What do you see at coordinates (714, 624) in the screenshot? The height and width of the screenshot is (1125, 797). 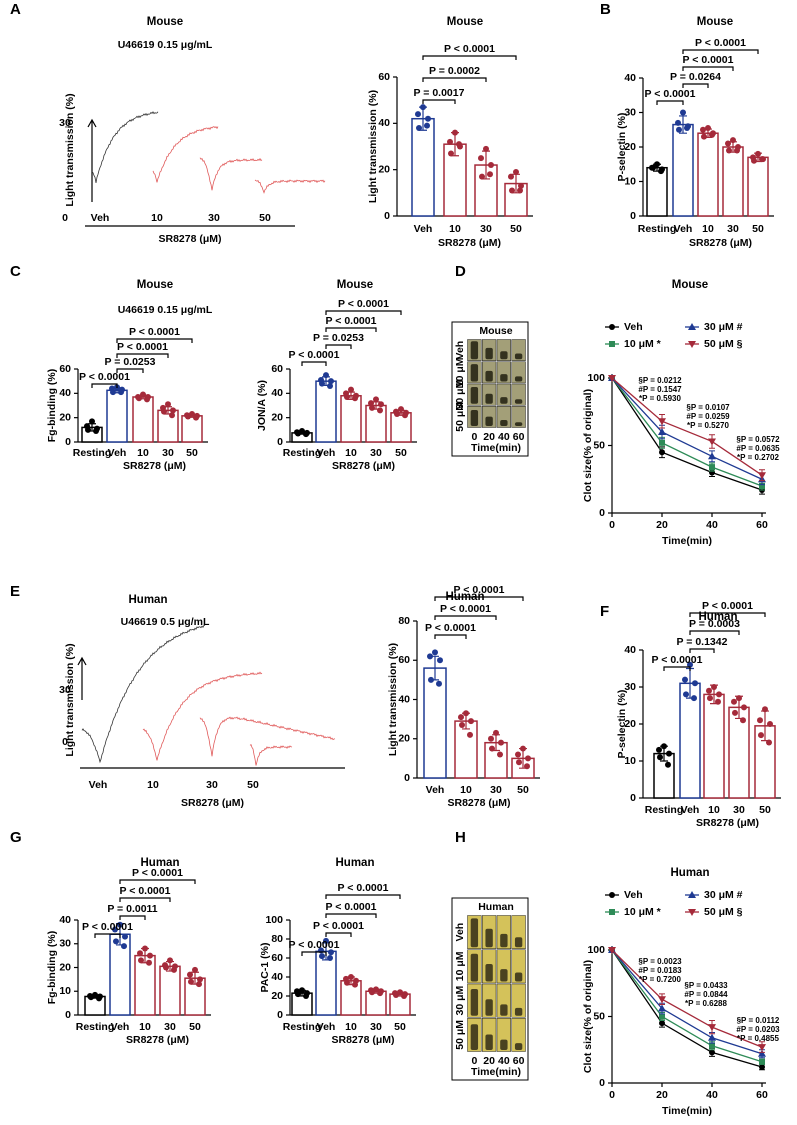 I see `p-value: P = 0.0003` at bounding box center [714, 624].